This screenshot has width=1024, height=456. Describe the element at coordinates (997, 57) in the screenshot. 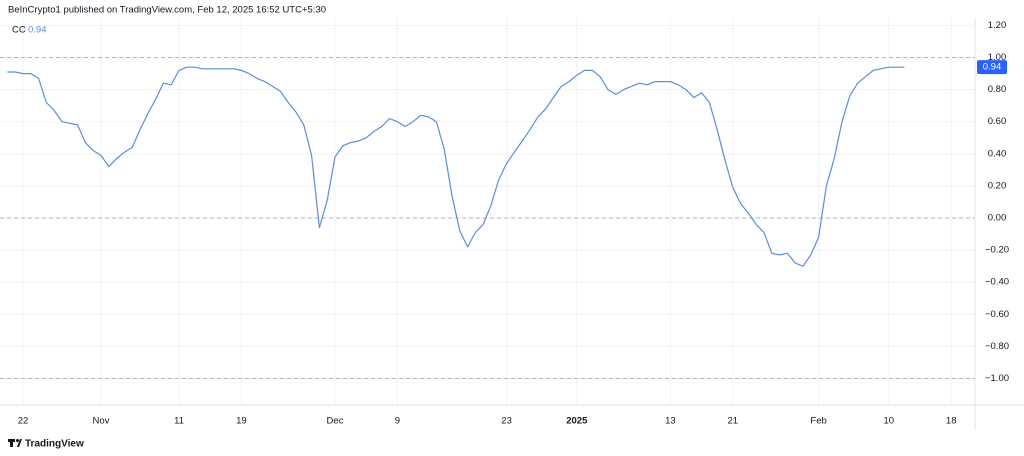

I see `y-tick-label: 1.00` at that location.